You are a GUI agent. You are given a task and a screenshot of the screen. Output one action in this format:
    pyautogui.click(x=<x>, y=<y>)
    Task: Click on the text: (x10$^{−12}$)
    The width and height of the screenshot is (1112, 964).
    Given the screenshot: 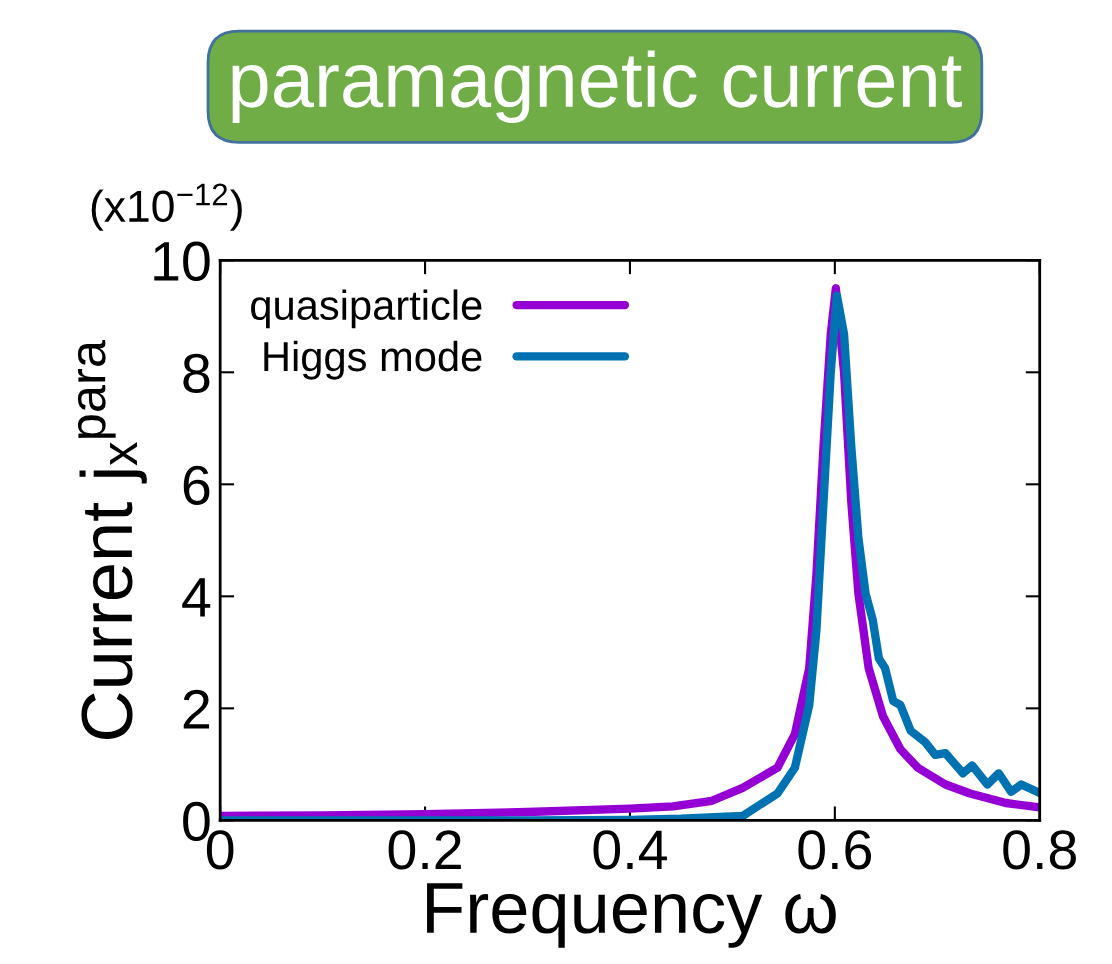 What is the action you would take?
    pyautogui.click(x=166, y=207)
    